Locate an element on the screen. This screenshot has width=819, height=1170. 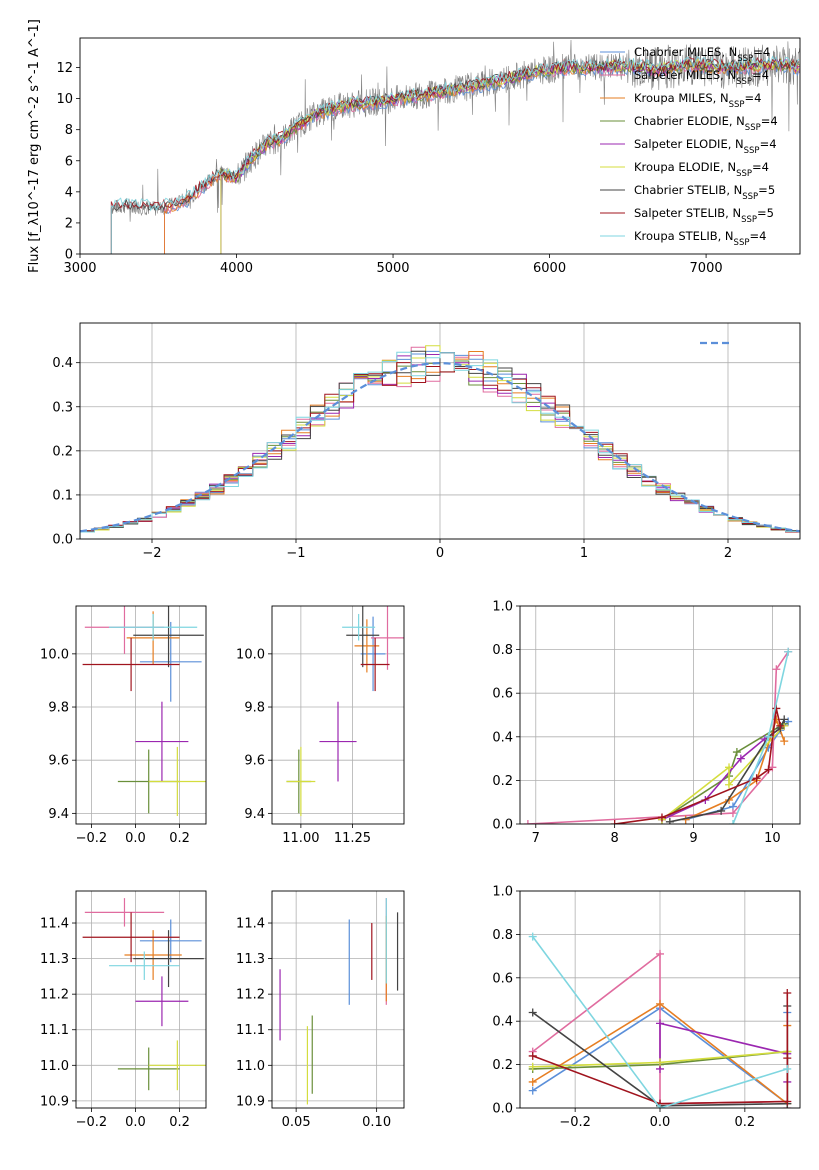
y-tick-label: 9.6 is located at coordinates (254, 761).